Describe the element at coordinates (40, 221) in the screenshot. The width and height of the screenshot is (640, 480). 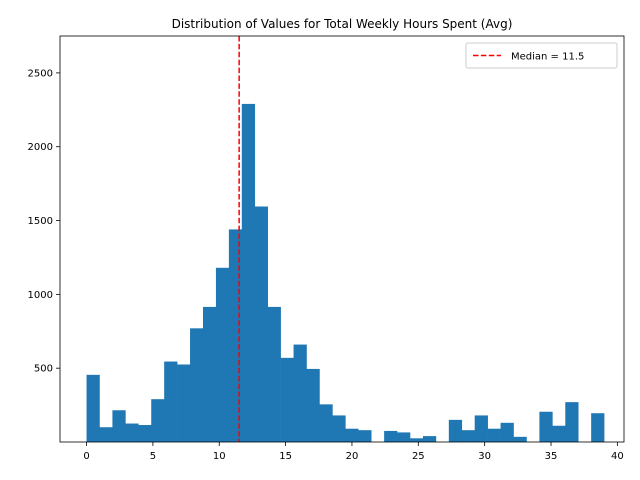
I see `y-tick-label: 1500` at that location.